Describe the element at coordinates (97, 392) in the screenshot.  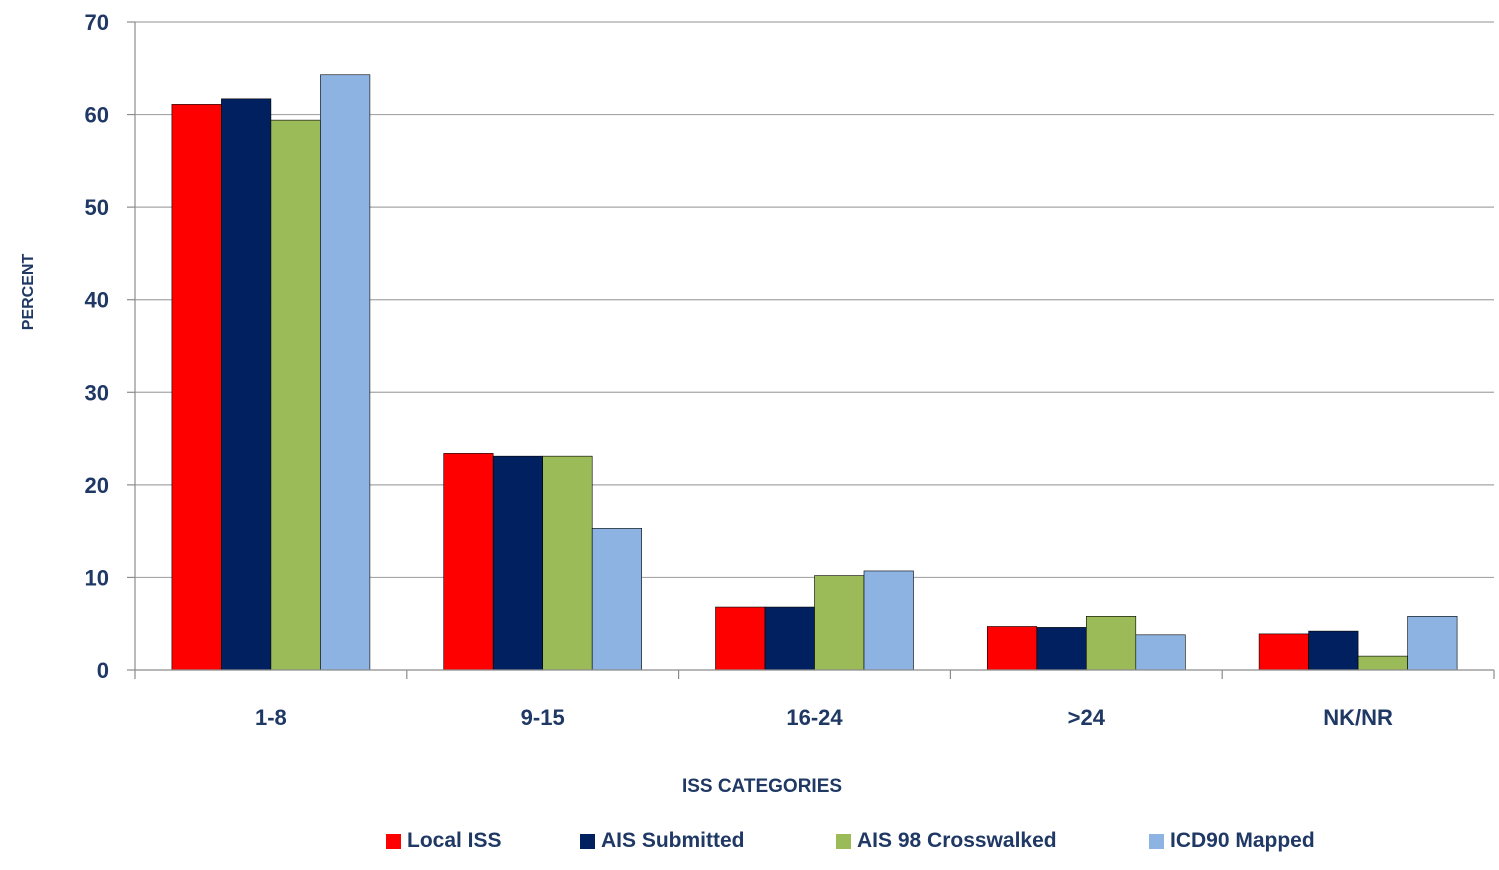
I see `y-tick-label: 30` at that location.